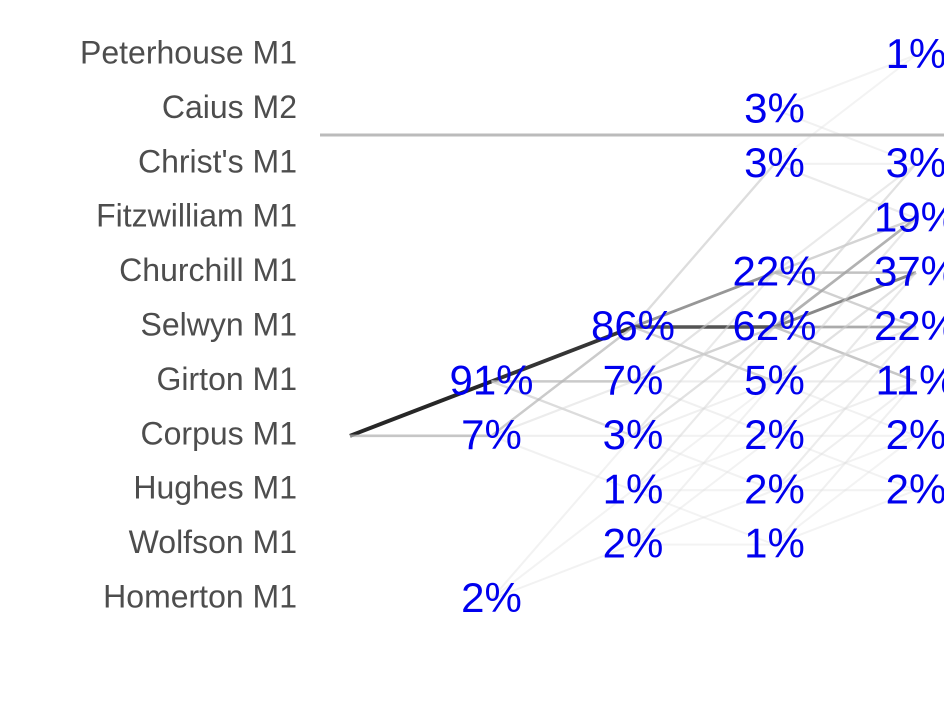 The width and height of the screenshot is (944, 708). I want to click on probability-label: 62%, so click(774, 325).